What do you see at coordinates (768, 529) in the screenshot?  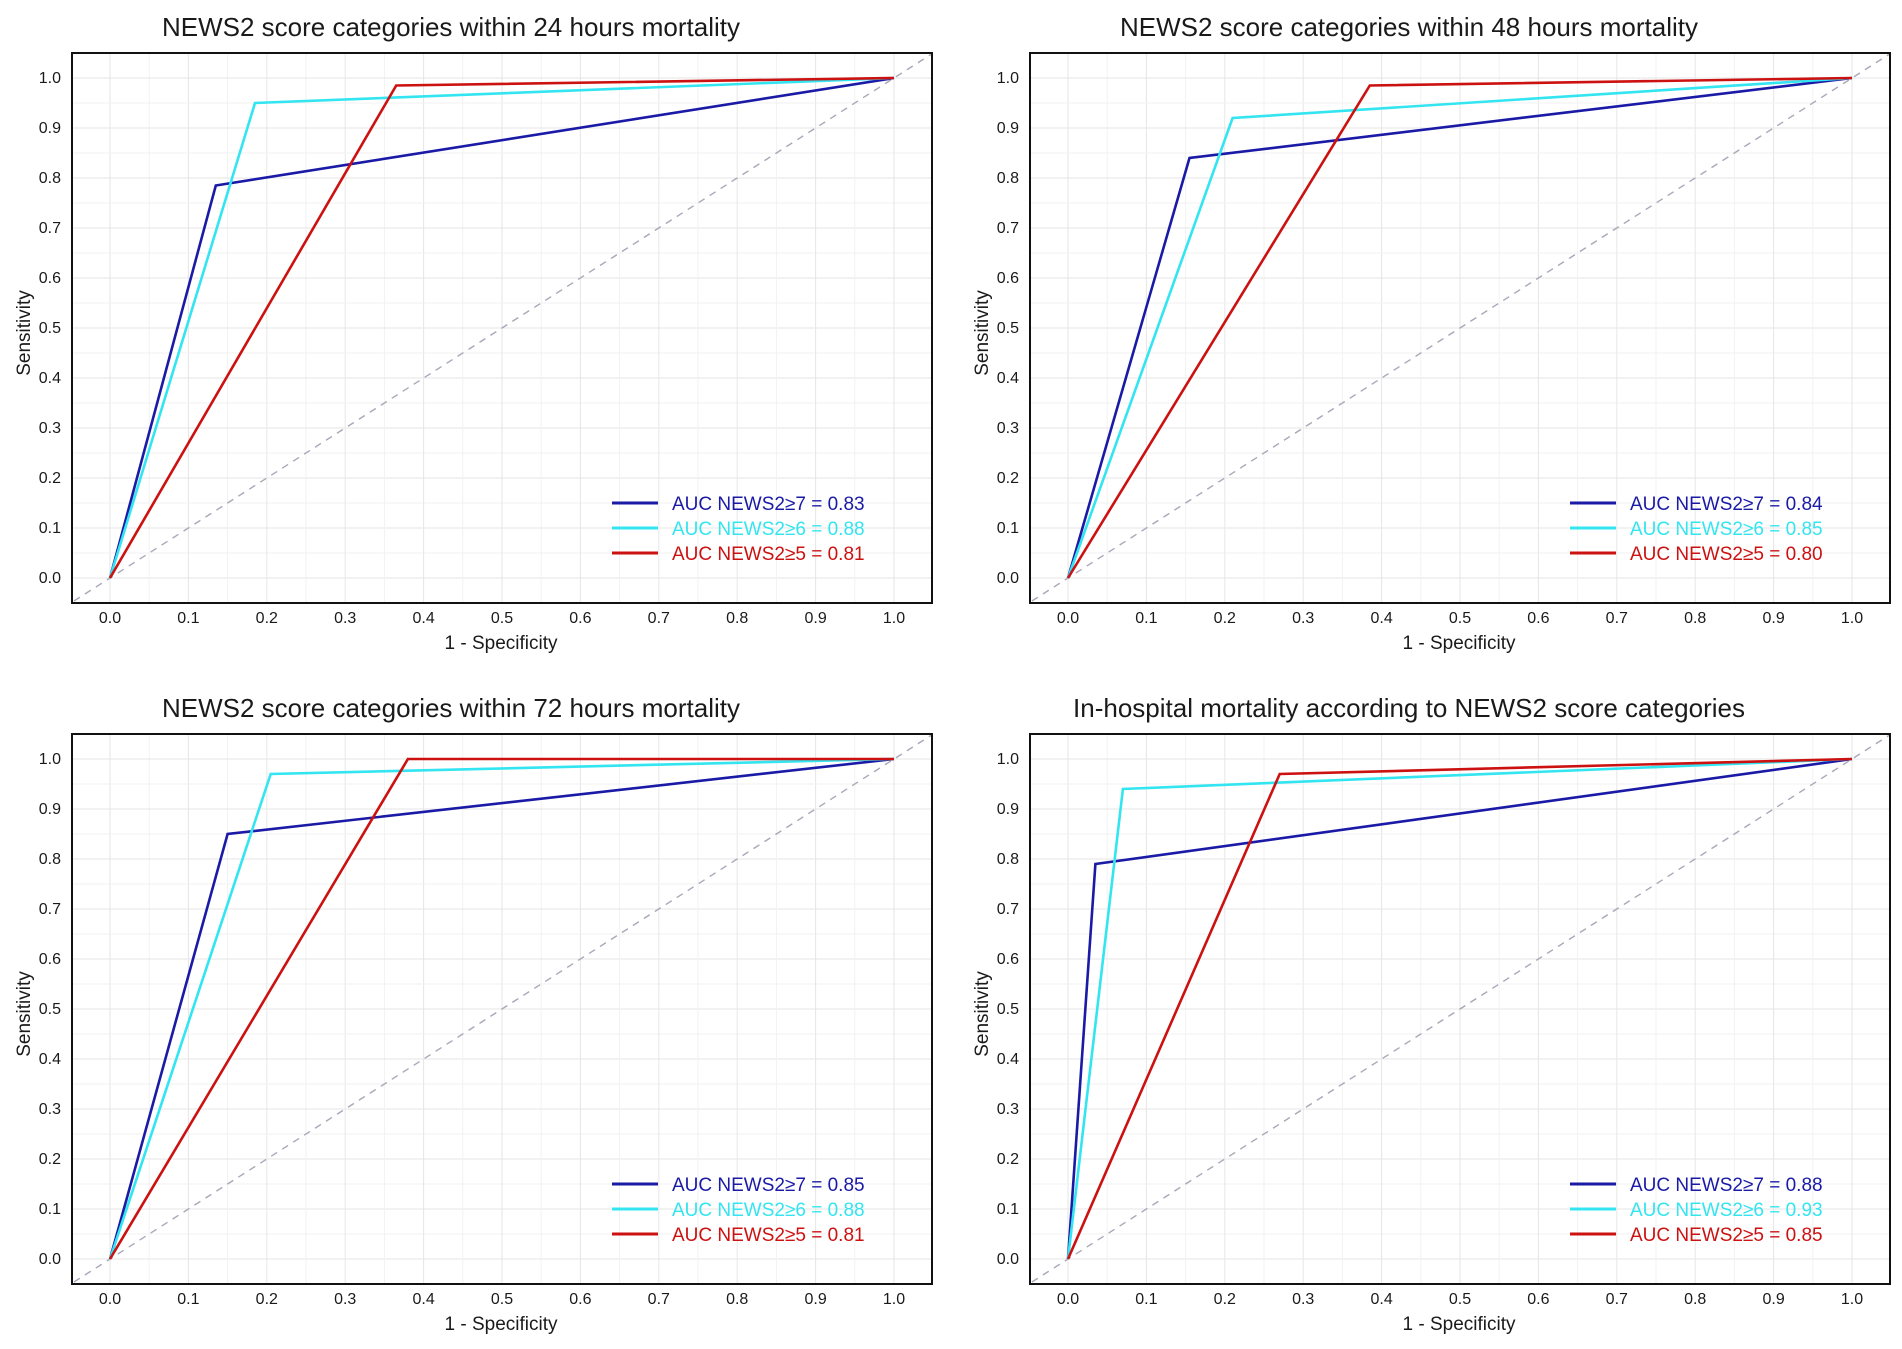 I see `legend-entry-label: AUC NEWS2≥6 = 0.88` at bounding box center [768, 529].